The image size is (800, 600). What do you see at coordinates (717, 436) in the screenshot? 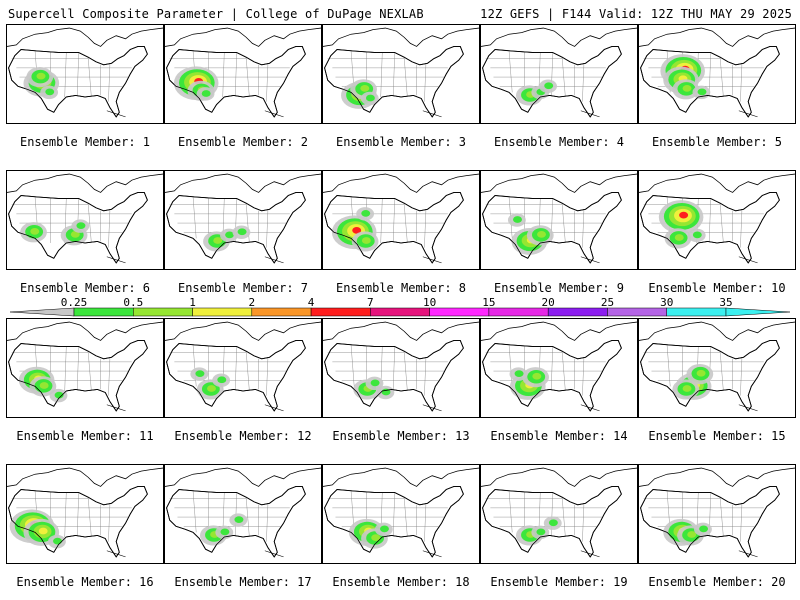
I see `member-caption: Ensemble Member: 15` at bounding box center [717, 436].